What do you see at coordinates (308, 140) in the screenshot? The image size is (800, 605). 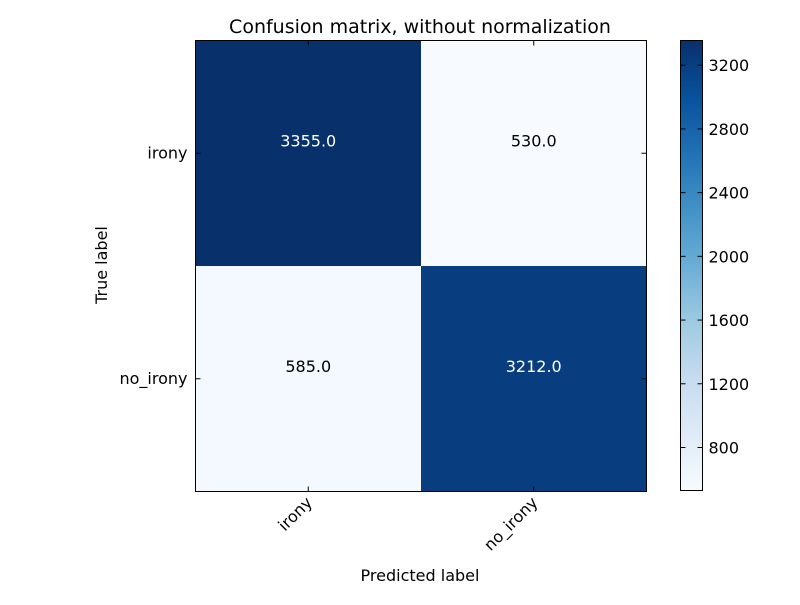 I see `cell-value-label: 3355.0` at bounding box center [308, 140].